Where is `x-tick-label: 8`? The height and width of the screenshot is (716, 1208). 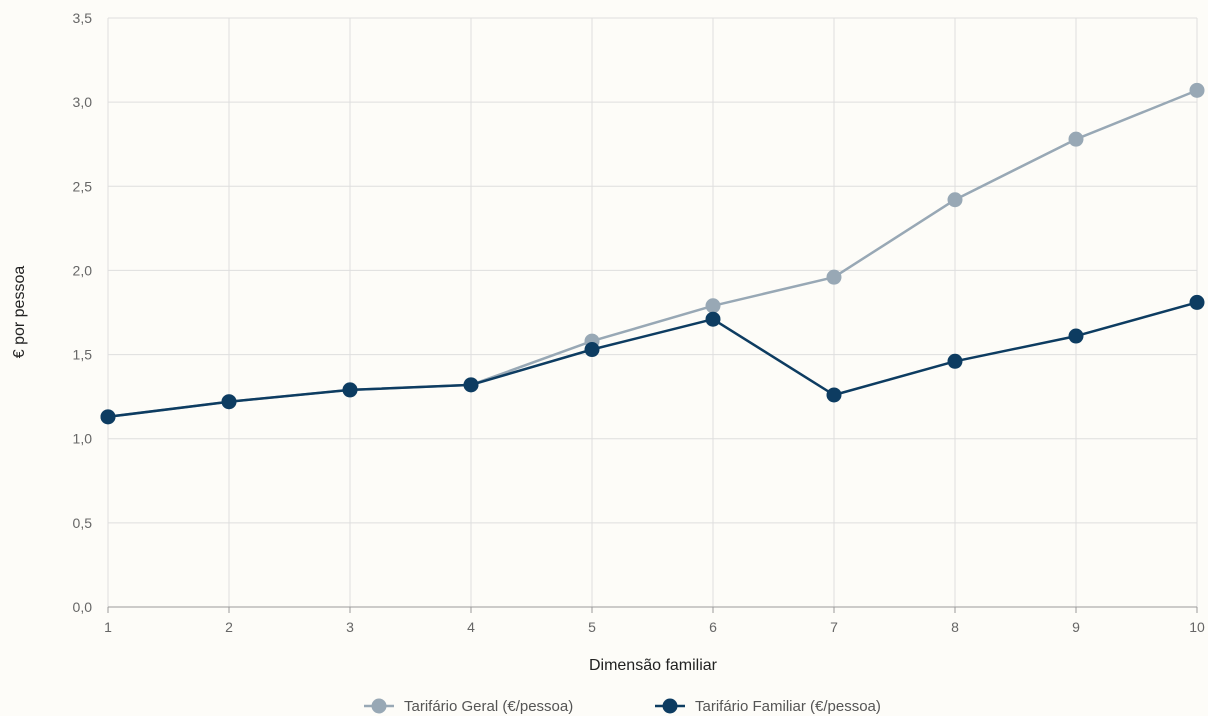
x-tick-label: 8 is located at coordinates (955, 627).